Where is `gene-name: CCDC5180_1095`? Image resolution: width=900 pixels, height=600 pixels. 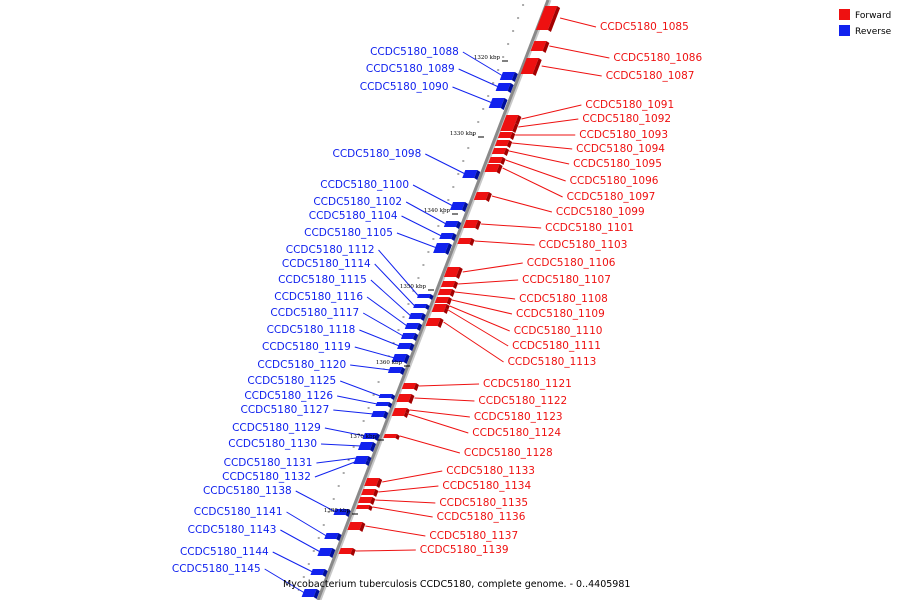 gene-name: CCDC5180_1095 is located at coordinates (617, 164).